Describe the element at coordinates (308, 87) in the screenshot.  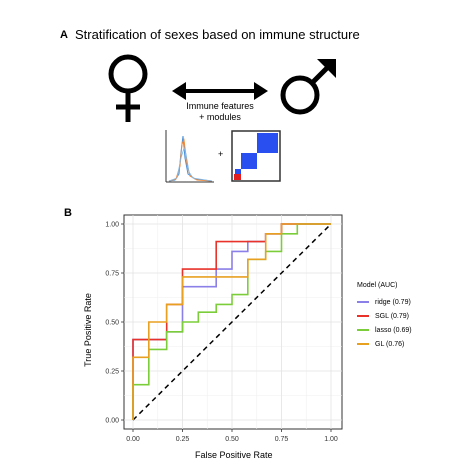
I see `male-symbol-icon` at that location.